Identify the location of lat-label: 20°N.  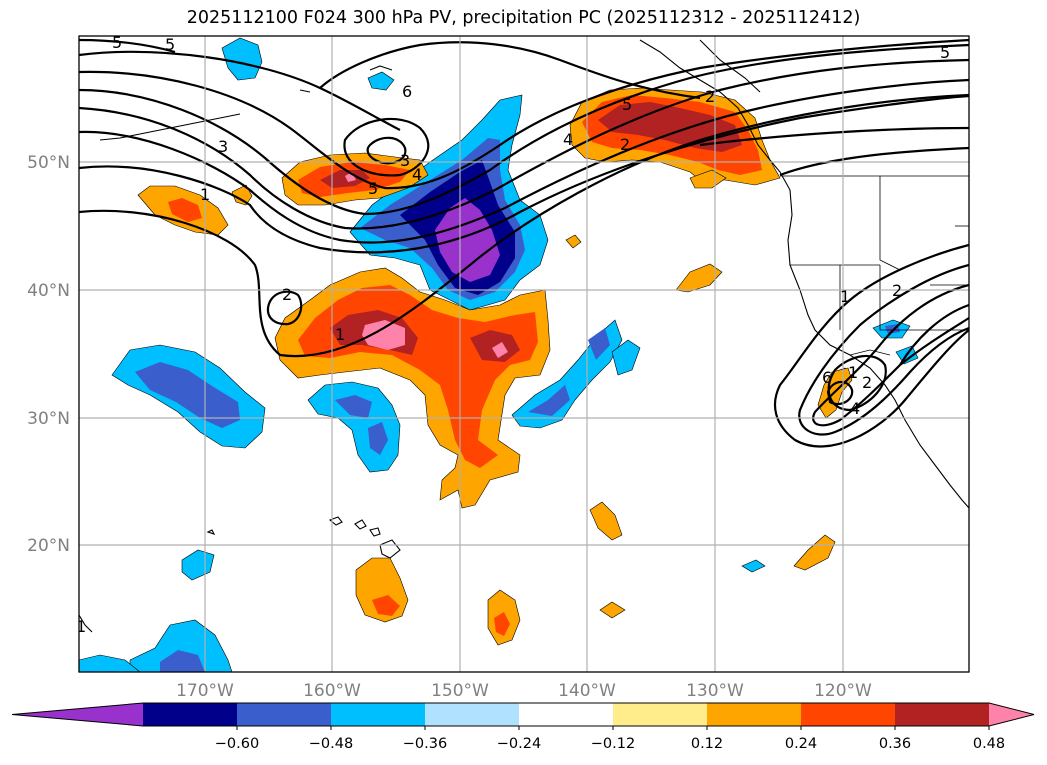
(48, 546).